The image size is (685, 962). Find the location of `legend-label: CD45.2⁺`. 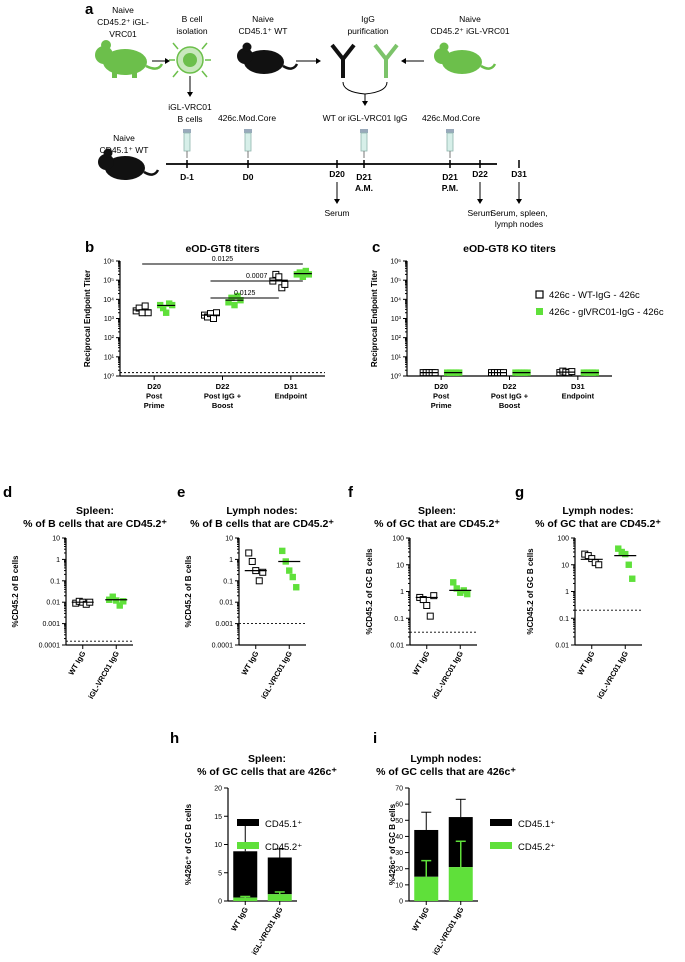

legend-label: CD45.2⁺ is located at coordinates (536, 847).